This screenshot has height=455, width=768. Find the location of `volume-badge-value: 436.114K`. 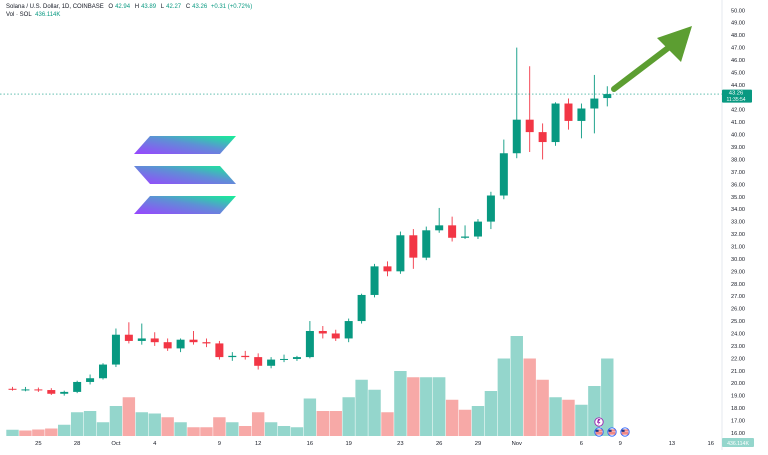

volume-badge-value: 436.114K is located at coordinates (738, 444).